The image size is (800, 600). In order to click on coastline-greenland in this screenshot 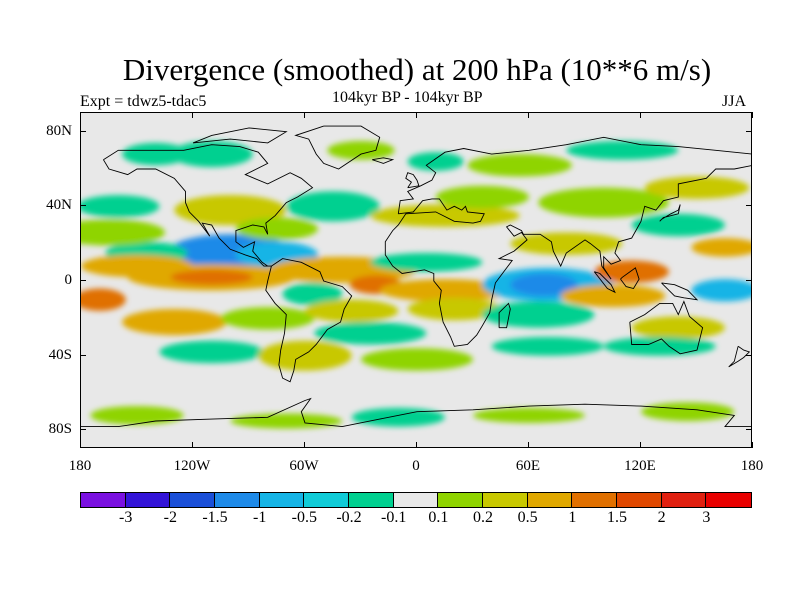, I will do `click(337, 147)`.